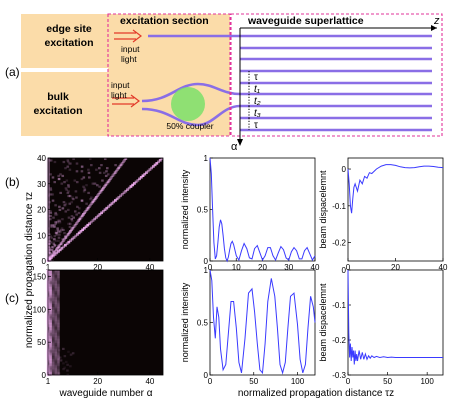 This screenshot has height=401, width=452. Describe the element at coordinates (288, 267) in the screenshot. I see `x-tick-label: 30` at that location.